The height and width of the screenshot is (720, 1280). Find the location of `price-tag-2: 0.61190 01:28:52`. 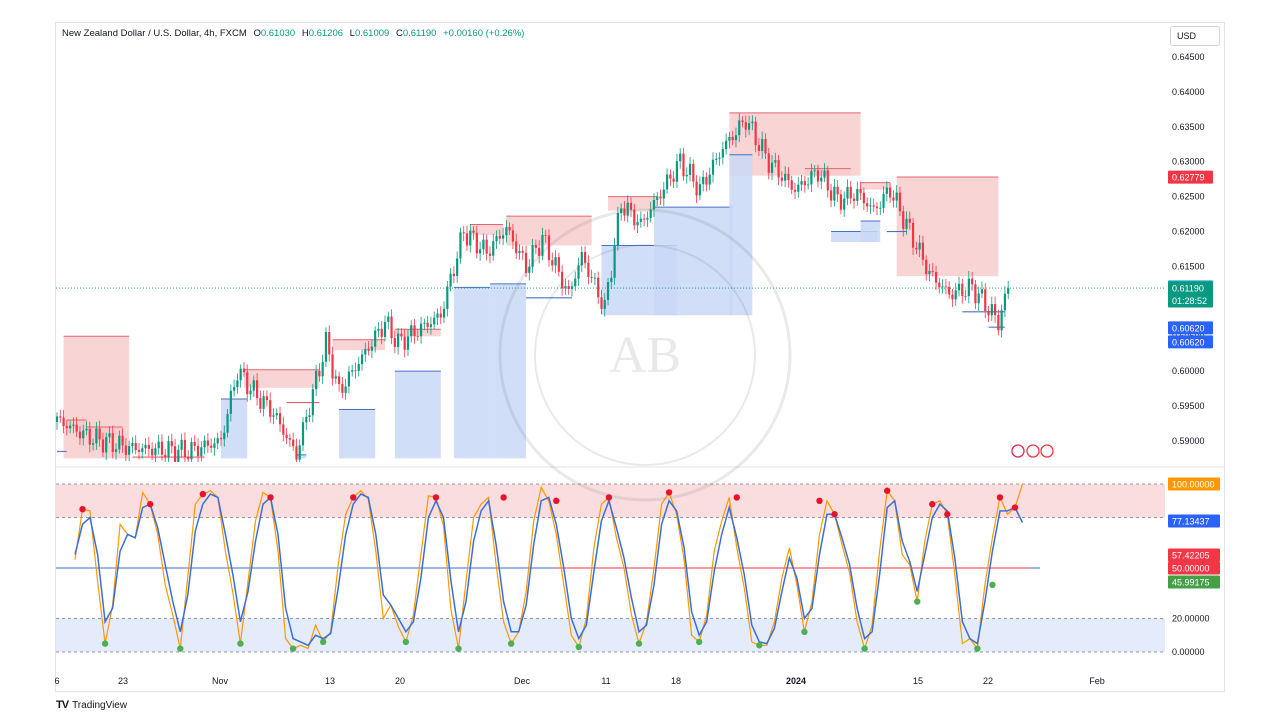

price-tag-2: 0.61190 01:28:52 is located at coordinates (1190, 294).